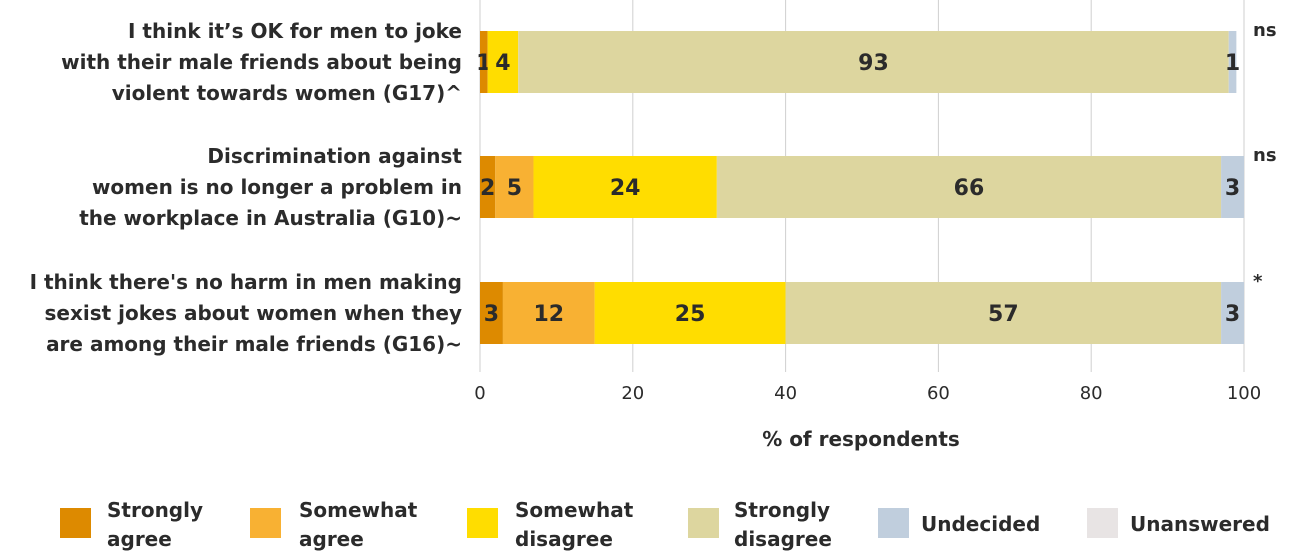  Describe the element at coordinates (287, 93) in the screenshot. I see `category-label: violent towards women (G17)^` at that location.